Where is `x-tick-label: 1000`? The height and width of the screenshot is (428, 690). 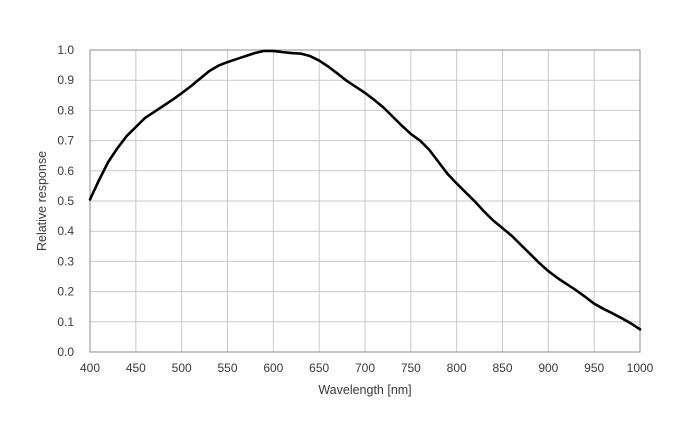 x-tick-label: 1000 is located at coordinates (640, 368).